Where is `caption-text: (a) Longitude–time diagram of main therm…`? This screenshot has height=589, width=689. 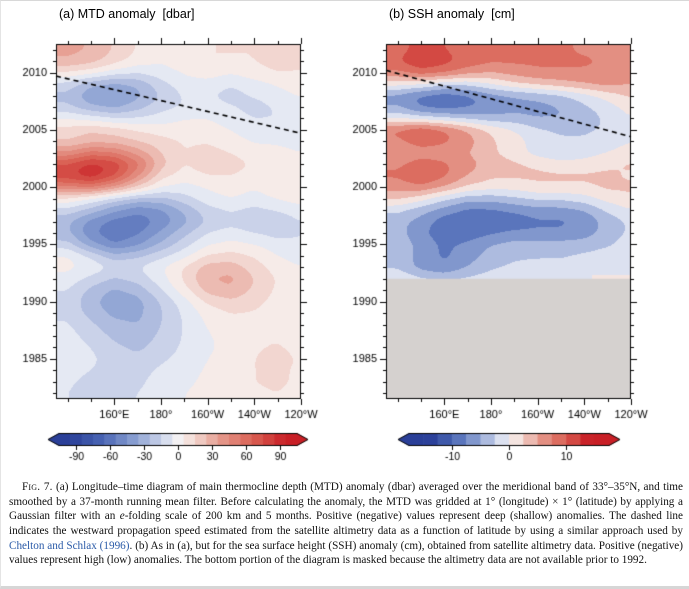 caption-text: (a) Longitude–time diagram of main therm… is located at coordinates (346, 502).